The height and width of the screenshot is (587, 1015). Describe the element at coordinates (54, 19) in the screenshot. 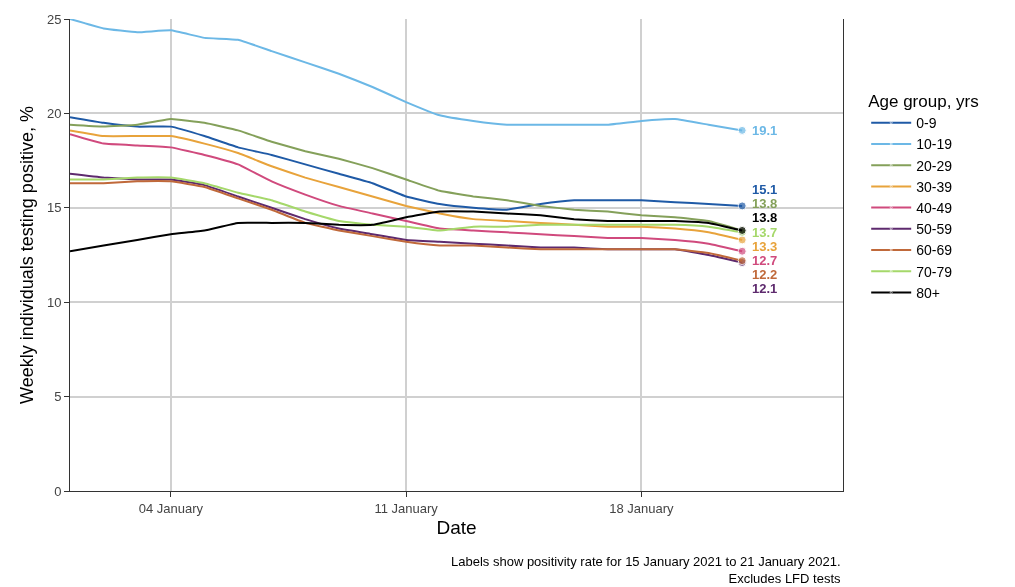

I see `y-tick-label: 25` at that location.